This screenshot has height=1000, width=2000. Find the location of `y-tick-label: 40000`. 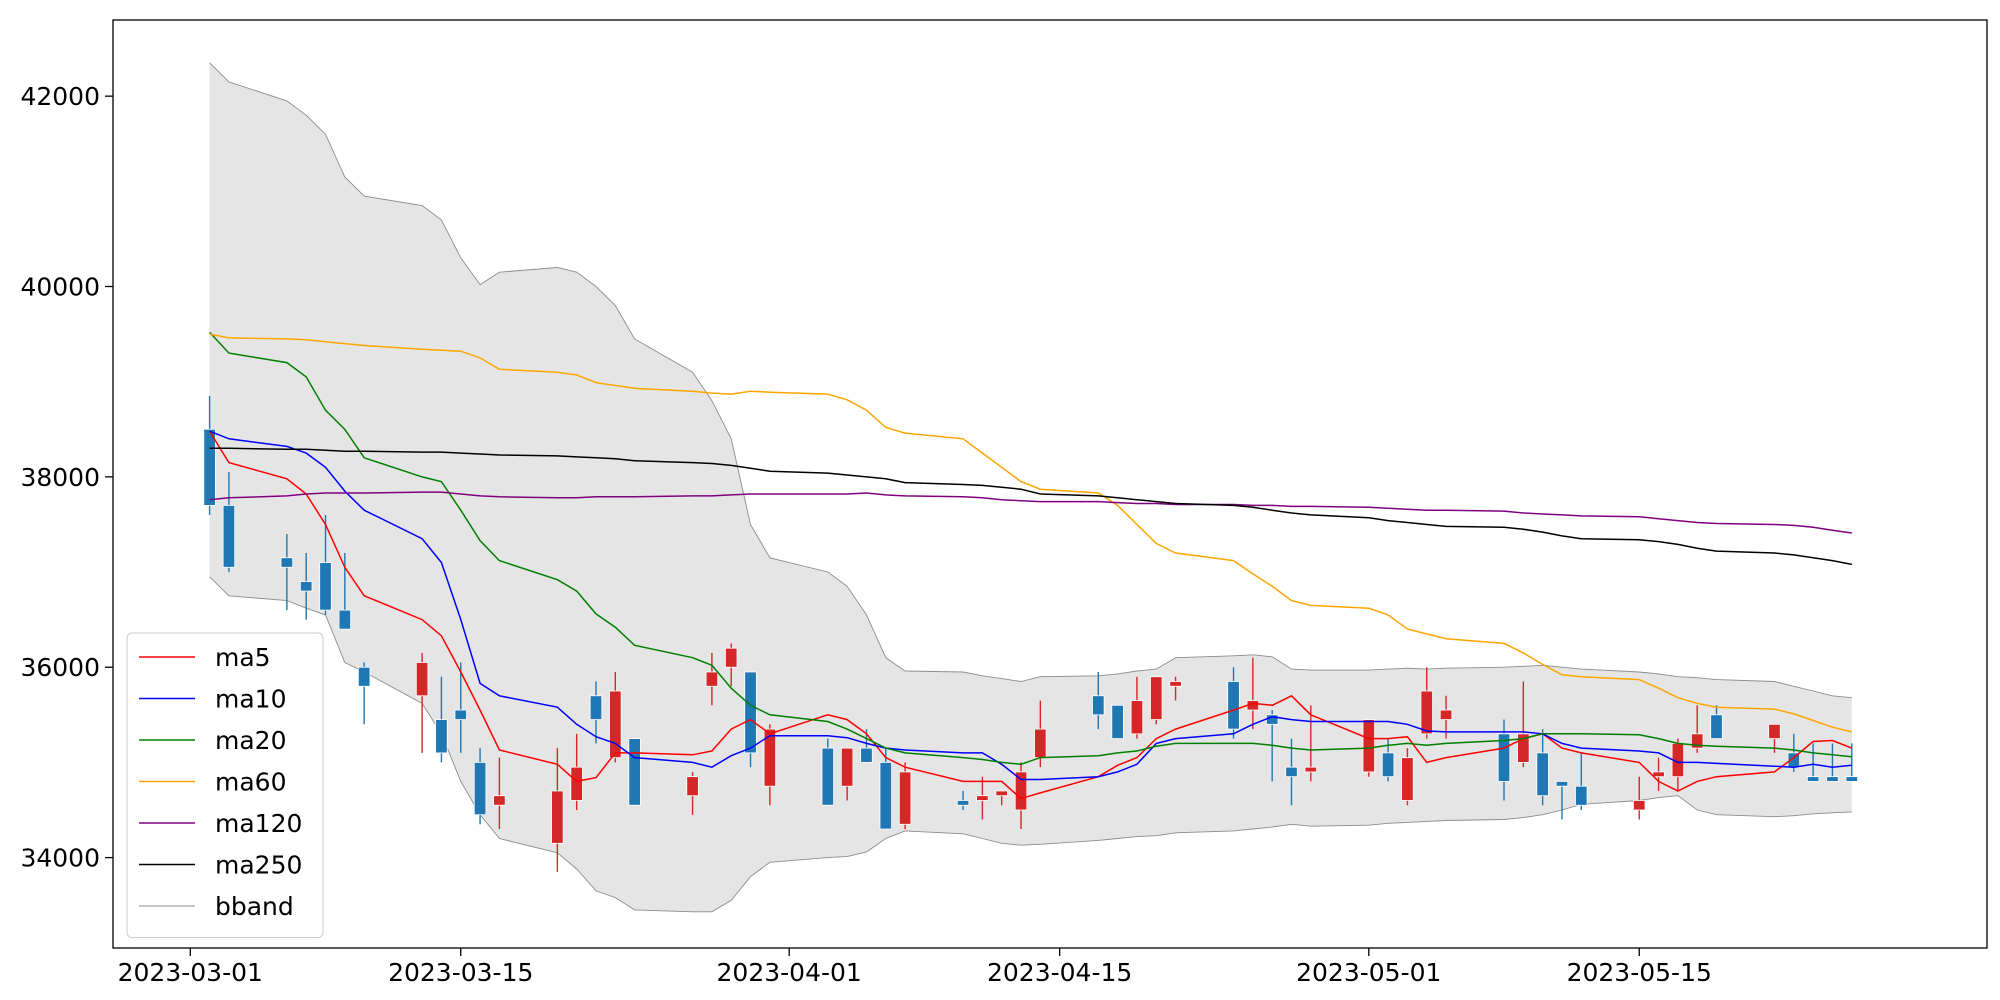

y-tick-label: 40000 is located at coordinates (60, 287).